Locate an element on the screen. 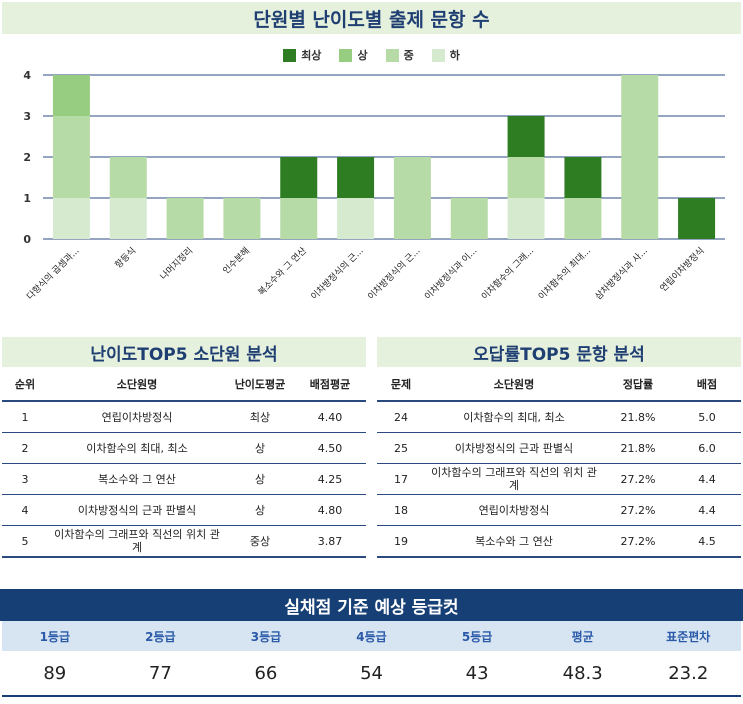 The width and height of the screenshot is (743, 704). y-tick-label: 3 is located at coordinates (27, 116).